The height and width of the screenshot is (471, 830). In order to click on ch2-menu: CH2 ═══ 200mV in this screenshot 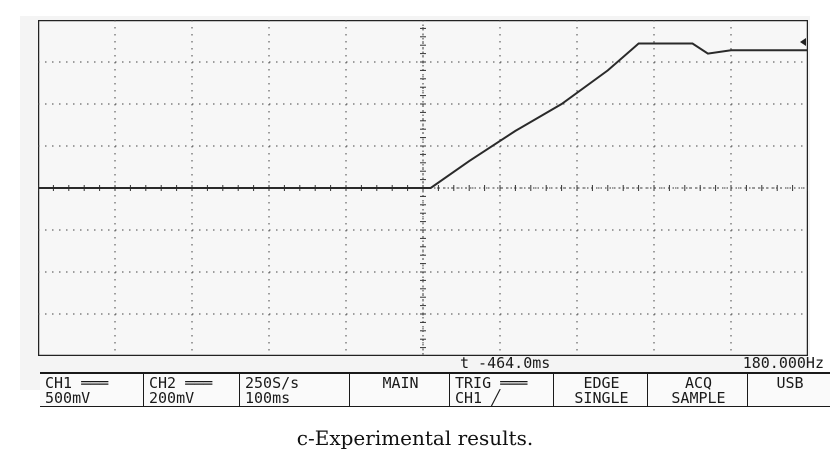, I will do `click(192, 390)`.